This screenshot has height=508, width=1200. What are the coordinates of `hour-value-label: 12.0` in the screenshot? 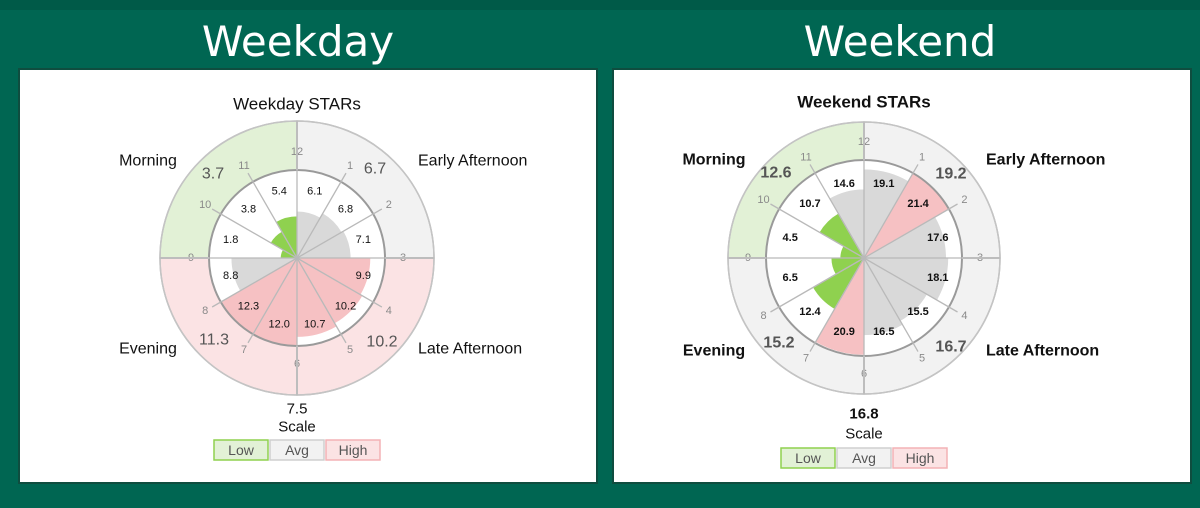 It's located at (279, 324).